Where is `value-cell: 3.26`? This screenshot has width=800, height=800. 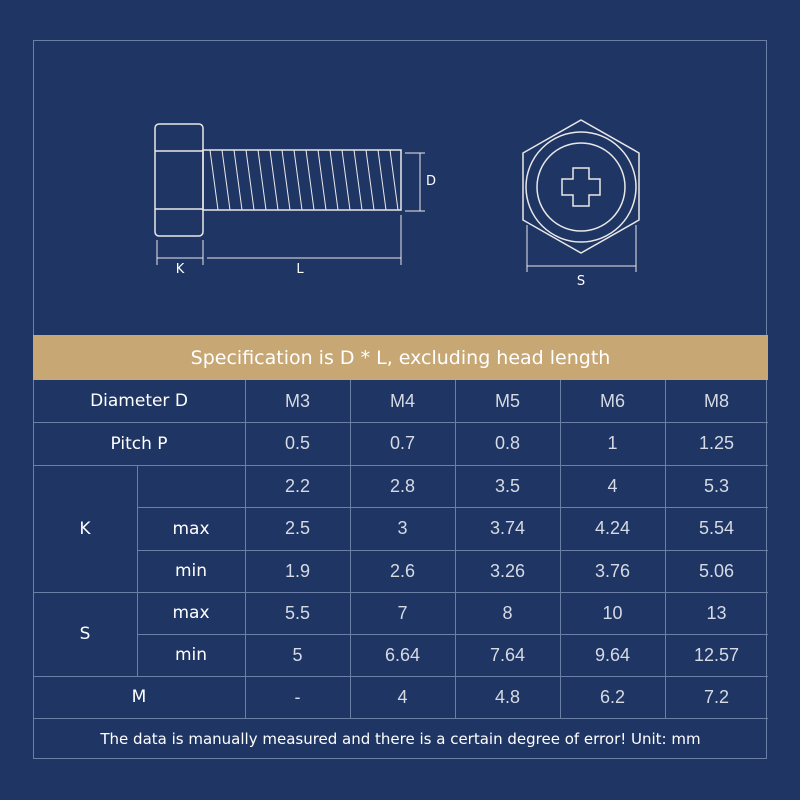 value-cell: 3.26 is located at coordinates (507, 570).